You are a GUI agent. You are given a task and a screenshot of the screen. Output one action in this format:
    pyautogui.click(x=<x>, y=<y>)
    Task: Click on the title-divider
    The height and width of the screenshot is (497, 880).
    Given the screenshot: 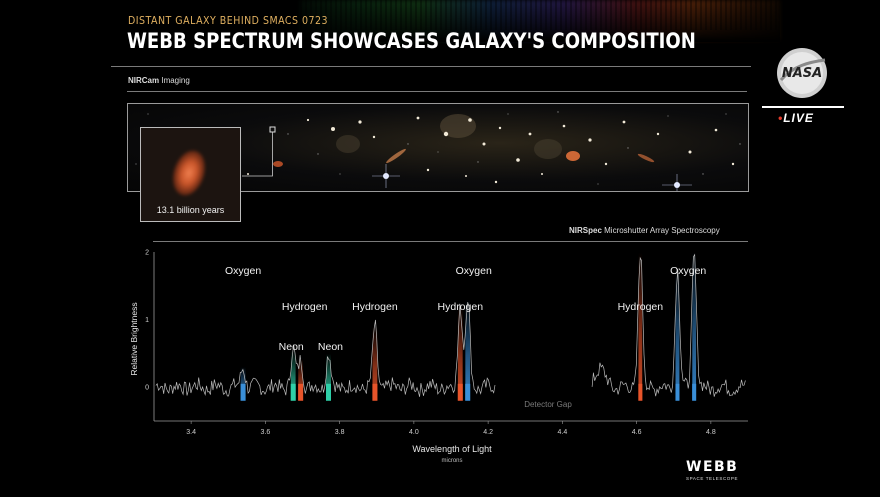 What is the action you would take?
    pyautogui.click(x=431, y=66)
    